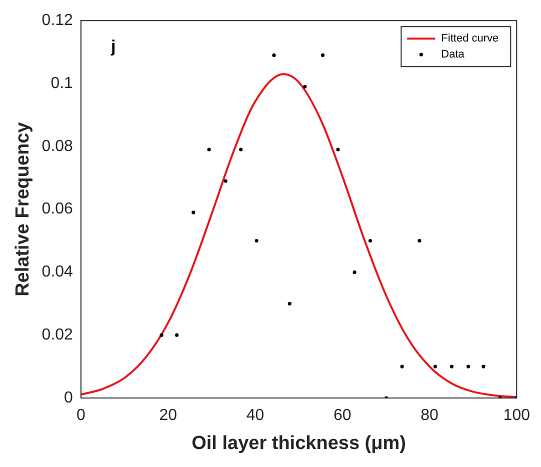  Describe the element at coordinates (58, 209) in the screenshot. I see `y-tick-label: 0.06` at that location.